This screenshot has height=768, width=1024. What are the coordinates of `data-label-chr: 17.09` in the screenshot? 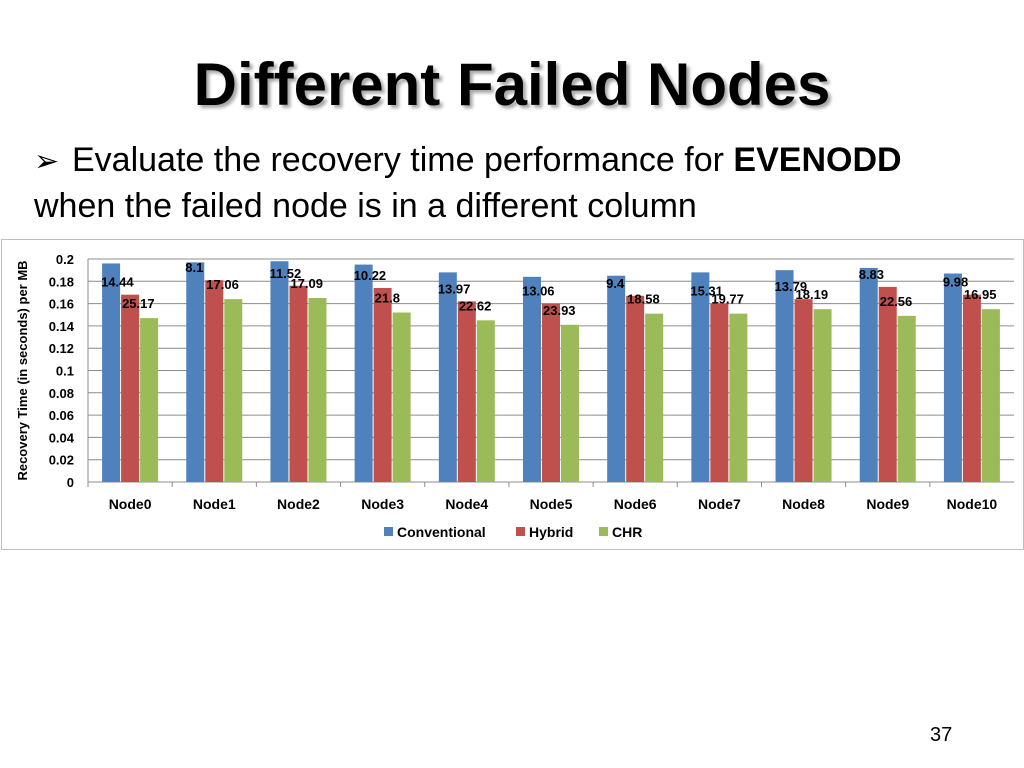 It's located at (306, 283).